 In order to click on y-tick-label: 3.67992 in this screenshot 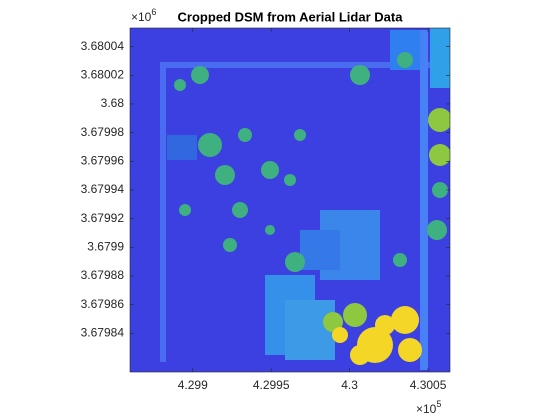, I will do `click(103, 218)`.